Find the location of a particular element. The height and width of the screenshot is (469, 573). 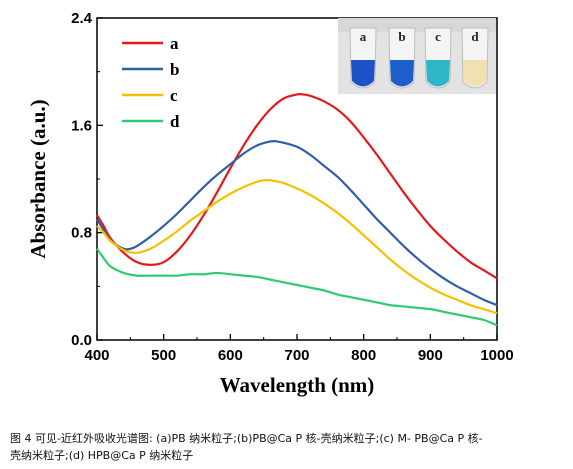

x-tick-label: 800 is located at coordinates (363, 355).